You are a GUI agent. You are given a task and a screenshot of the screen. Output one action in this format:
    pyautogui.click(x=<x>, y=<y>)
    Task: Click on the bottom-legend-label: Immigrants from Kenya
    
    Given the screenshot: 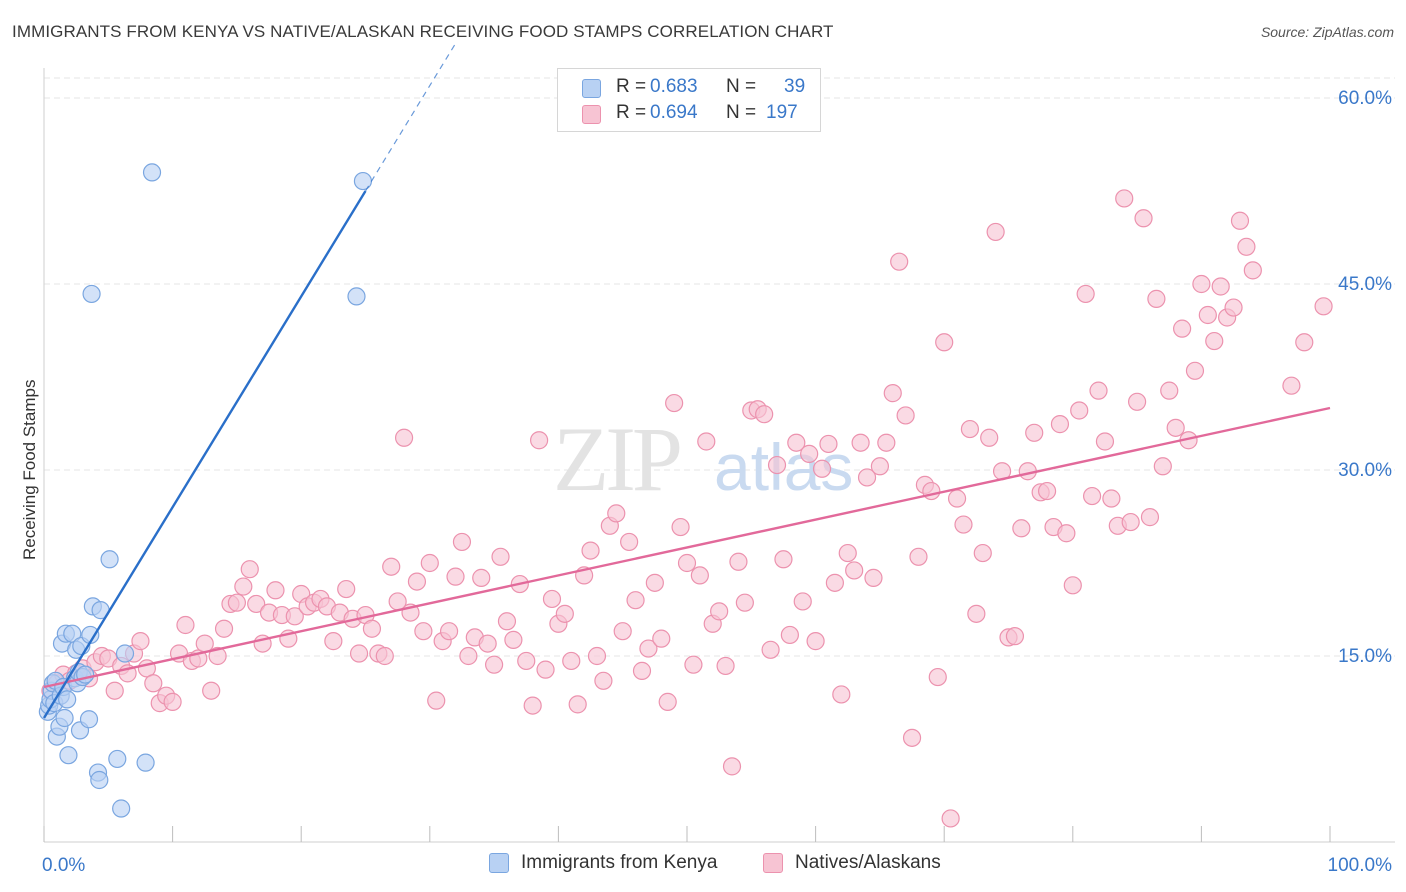 What is the action you would take?
    pyautogui.click(x=619, y=862)
    